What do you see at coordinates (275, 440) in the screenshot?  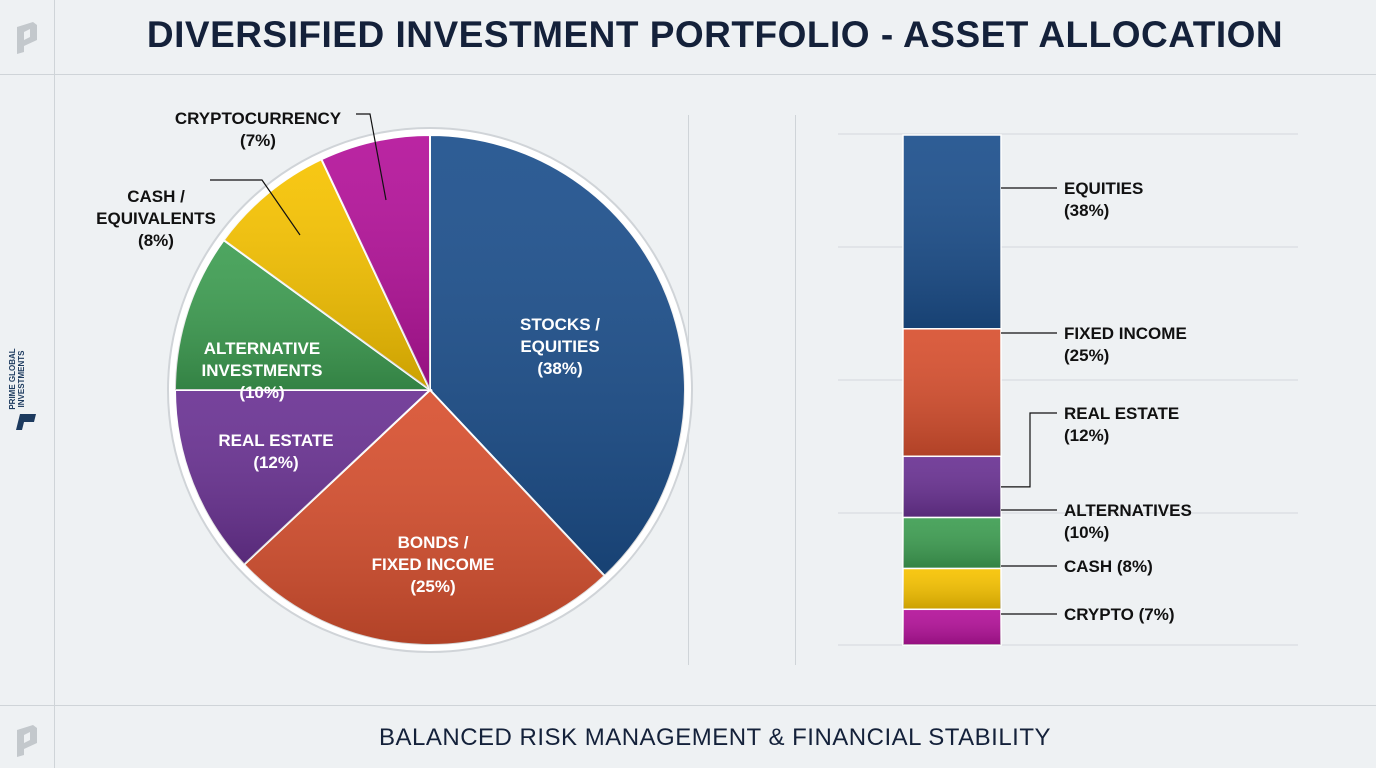 I see `pie-label: REAL ESTATE` at bounding box center [275, 440].